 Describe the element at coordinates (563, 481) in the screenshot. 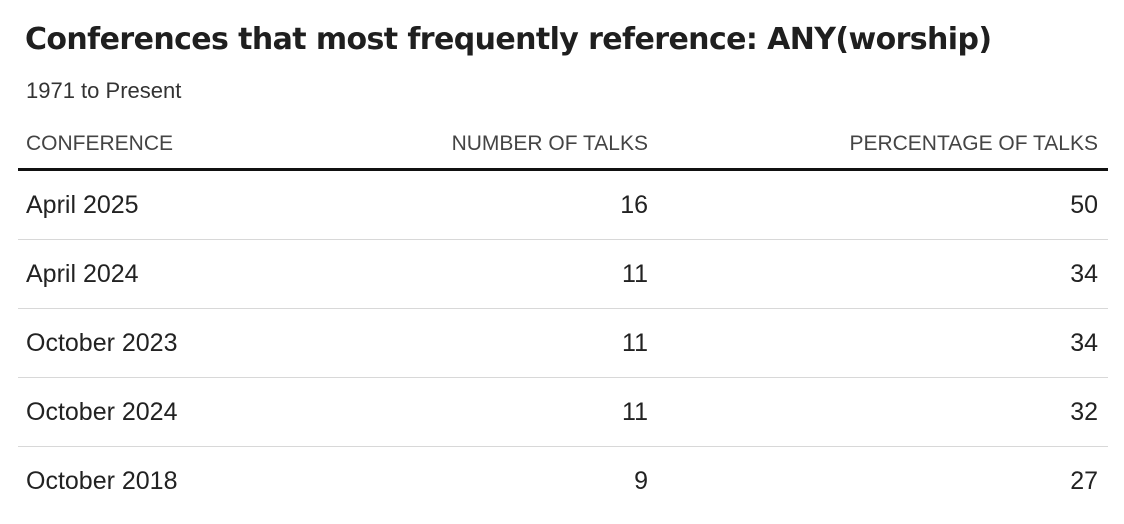

I see `table-row: October 2018 9 27` at that location.